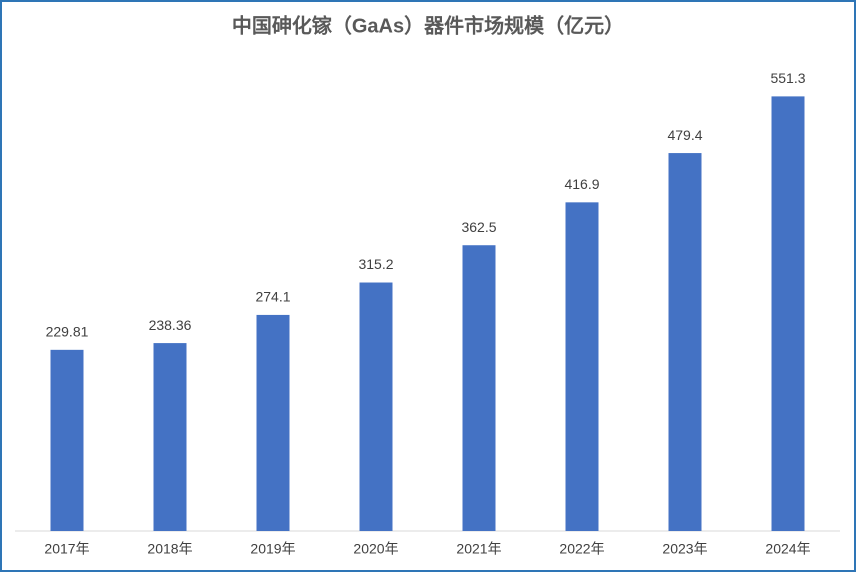  Describe the element at coordinates (170, 325) in the screenshot. I see `data-label: 238.36` at that location.